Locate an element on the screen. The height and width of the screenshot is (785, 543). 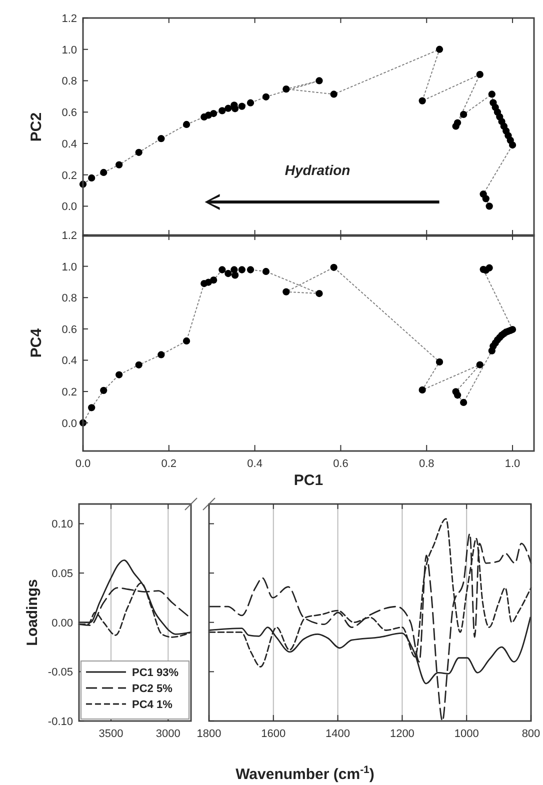
y-tick-label: -0.10 is located at coordinates (60, 722).